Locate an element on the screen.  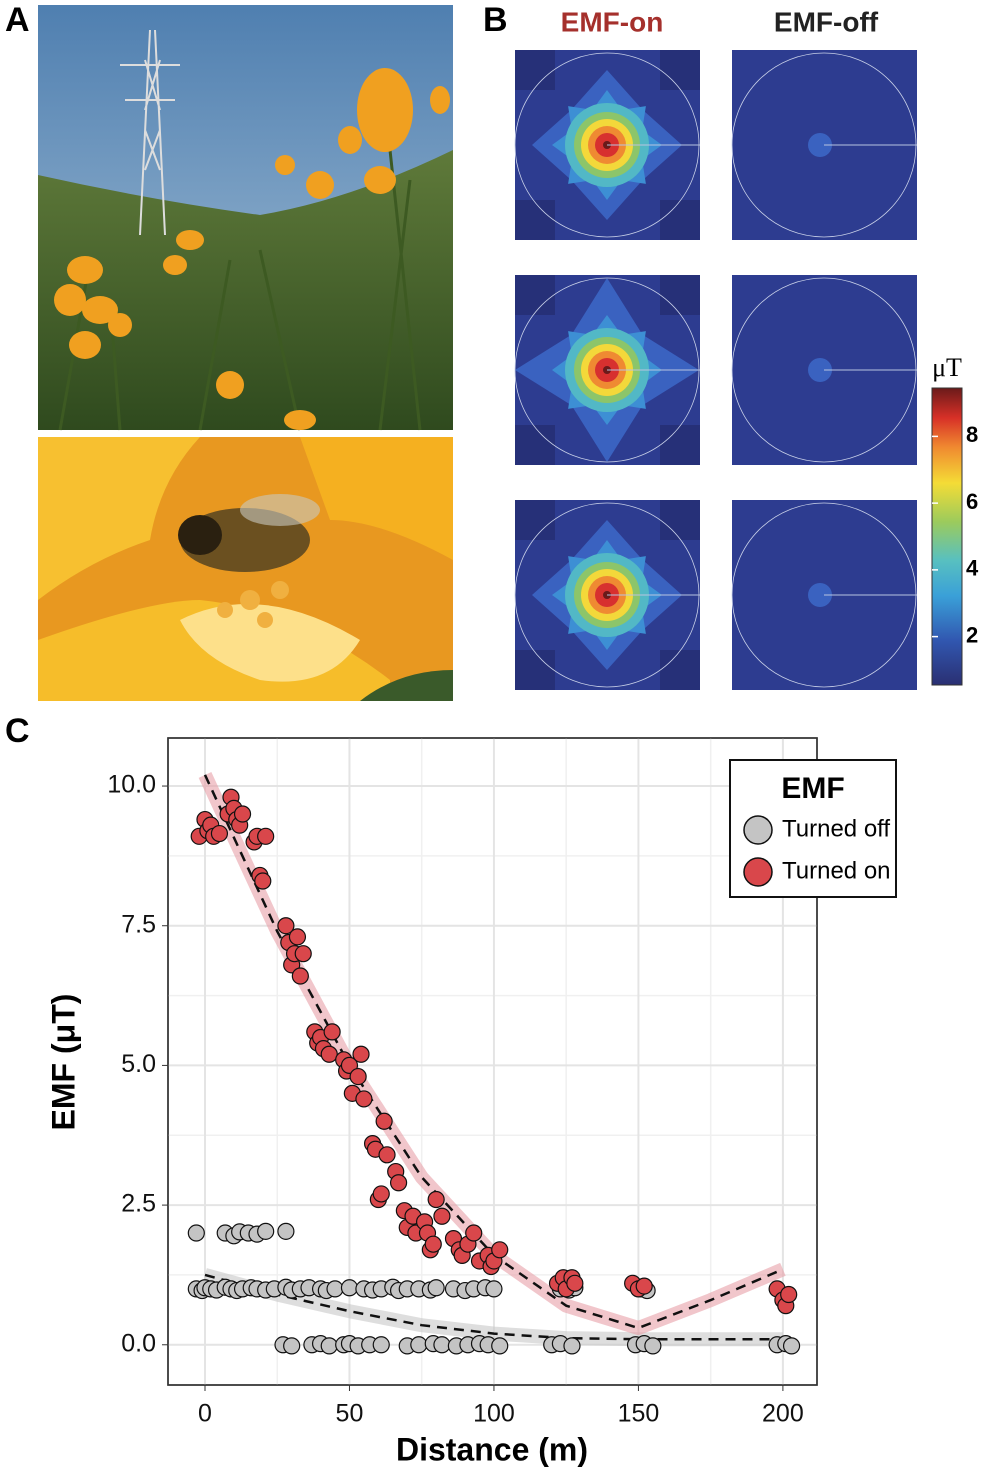
x-tick-label: 100 is located at coordinates (494, 1414).